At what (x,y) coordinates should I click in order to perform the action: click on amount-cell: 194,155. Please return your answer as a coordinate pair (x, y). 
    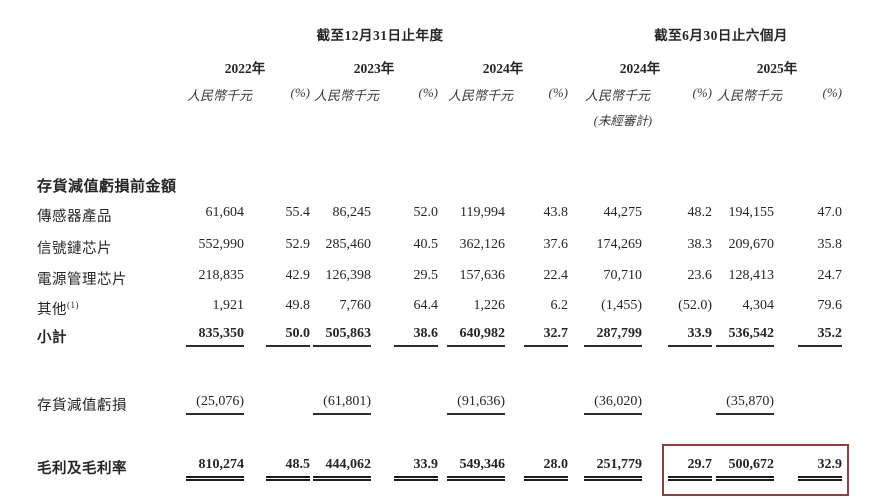
    Looking at the image, I should click on (751, 212).